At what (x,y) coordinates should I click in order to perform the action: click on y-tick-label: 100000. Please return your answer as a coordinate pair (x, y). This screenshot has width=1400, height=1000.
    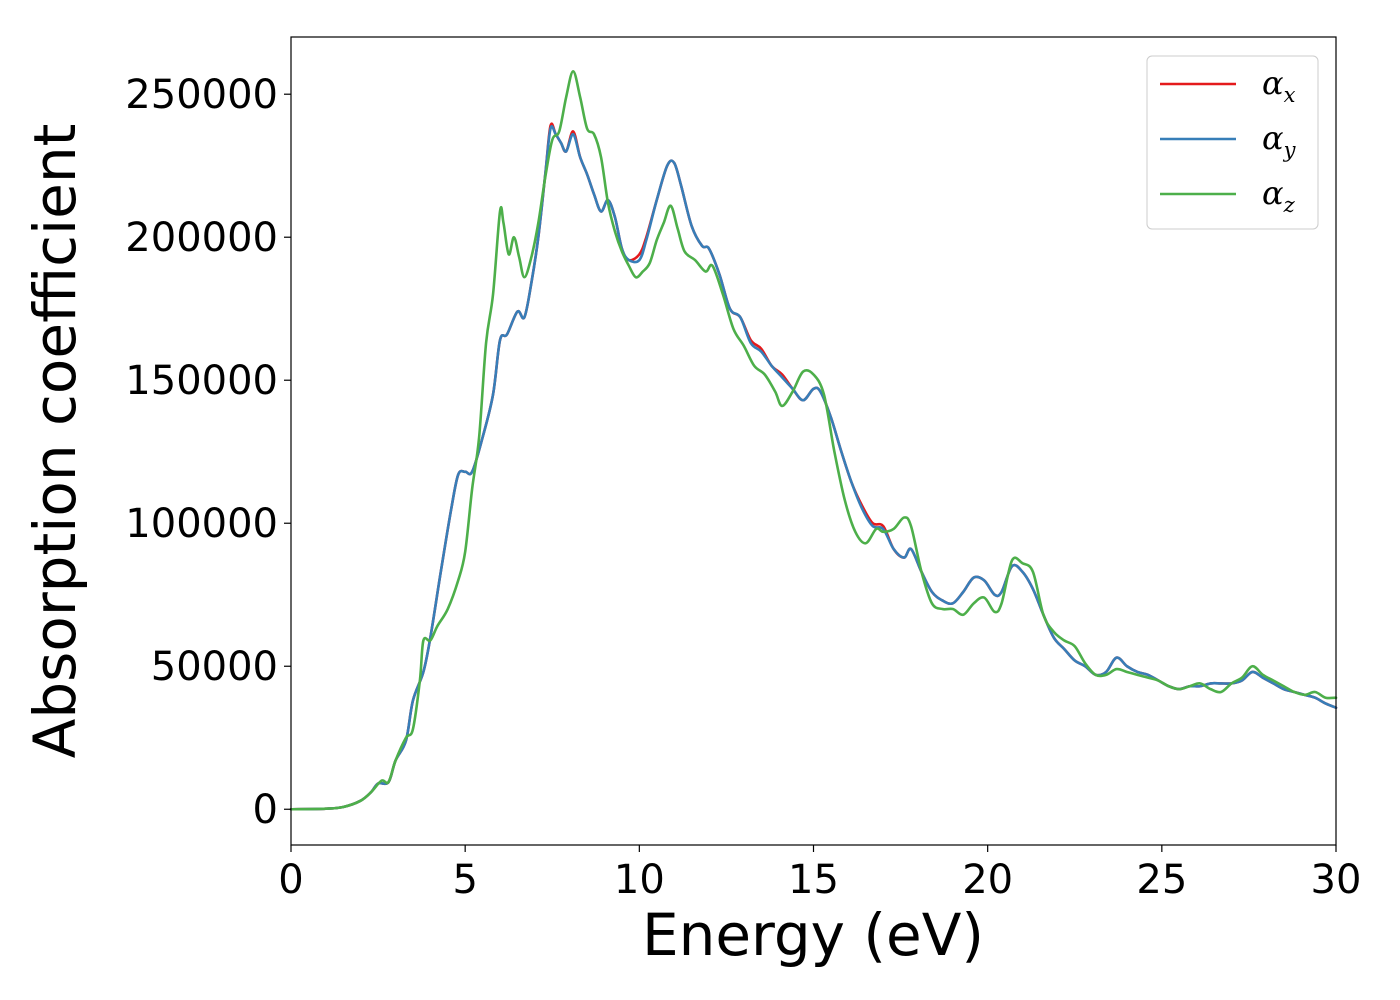
    Looking at the image, I should click on (201, 524).